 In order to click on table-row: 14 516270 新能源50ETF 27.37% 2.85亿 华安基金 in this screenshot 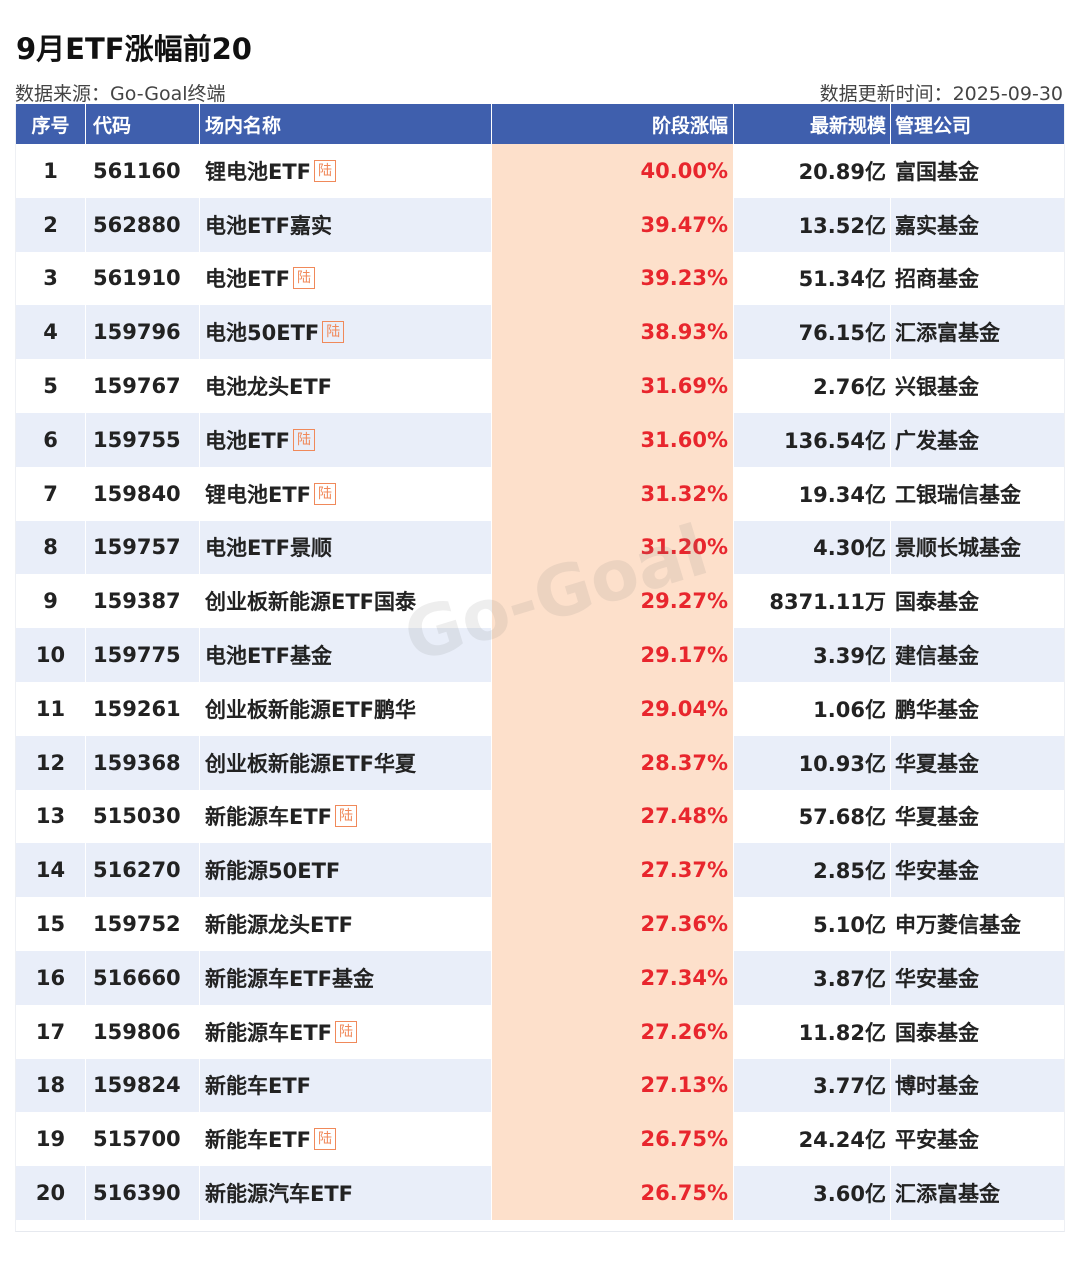, I will do `click(540, 870)`.